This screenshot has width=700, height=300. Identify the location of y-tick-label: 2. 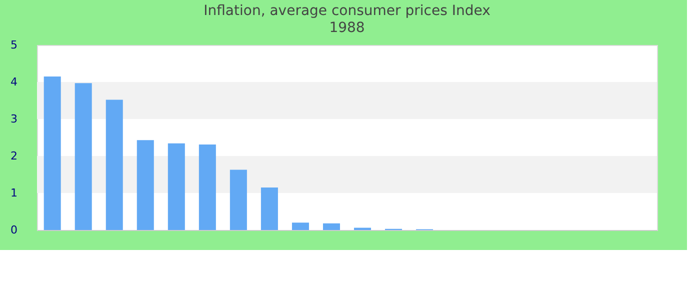
(14, 156).